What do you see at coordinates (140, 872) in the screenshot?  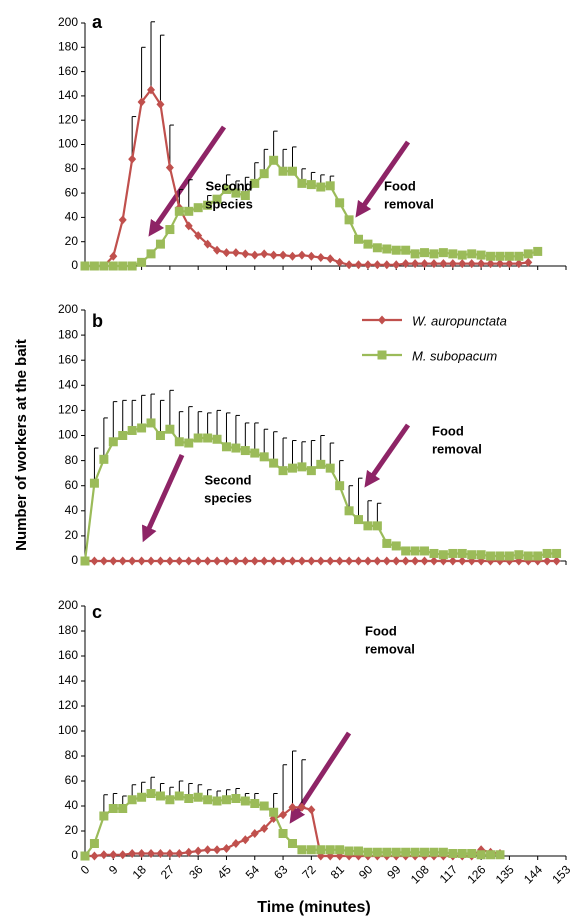 I see `x-tick-label: 18` at bounding box center [140, 872].